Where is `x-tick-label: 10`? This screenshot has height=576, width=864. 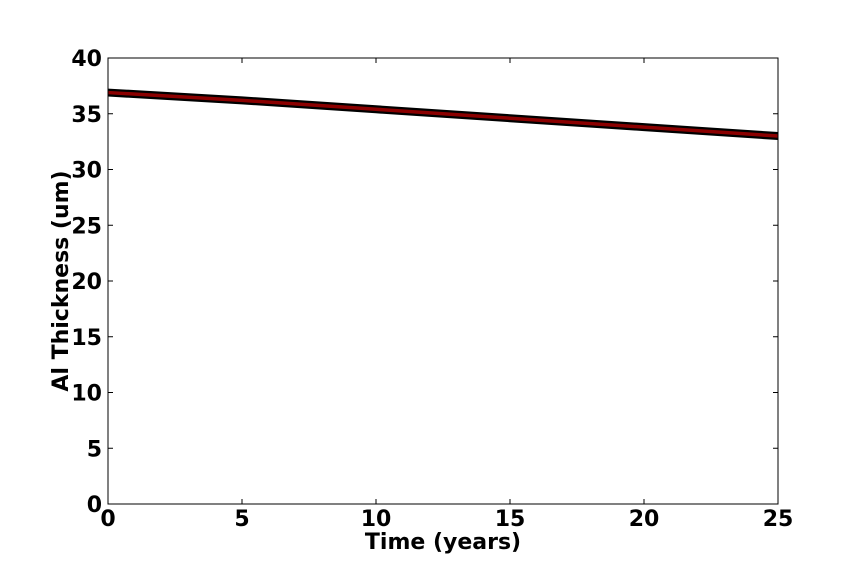 x-tick-label: 10 is located at coordinates (376, 519).